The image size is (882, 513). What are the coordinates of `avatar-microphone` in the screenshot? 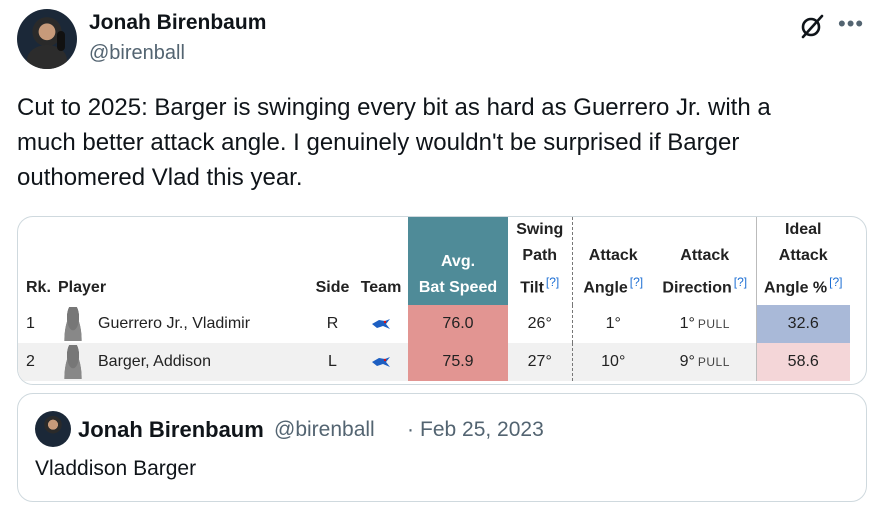 It's located at (61, 41).